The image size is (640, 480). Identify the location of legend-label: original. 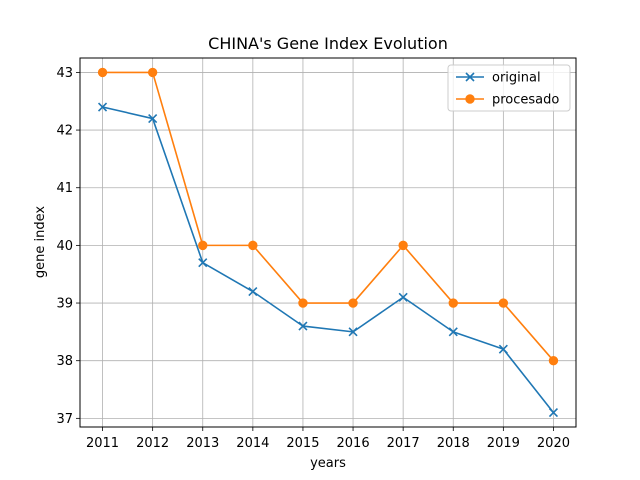
(516, 78).